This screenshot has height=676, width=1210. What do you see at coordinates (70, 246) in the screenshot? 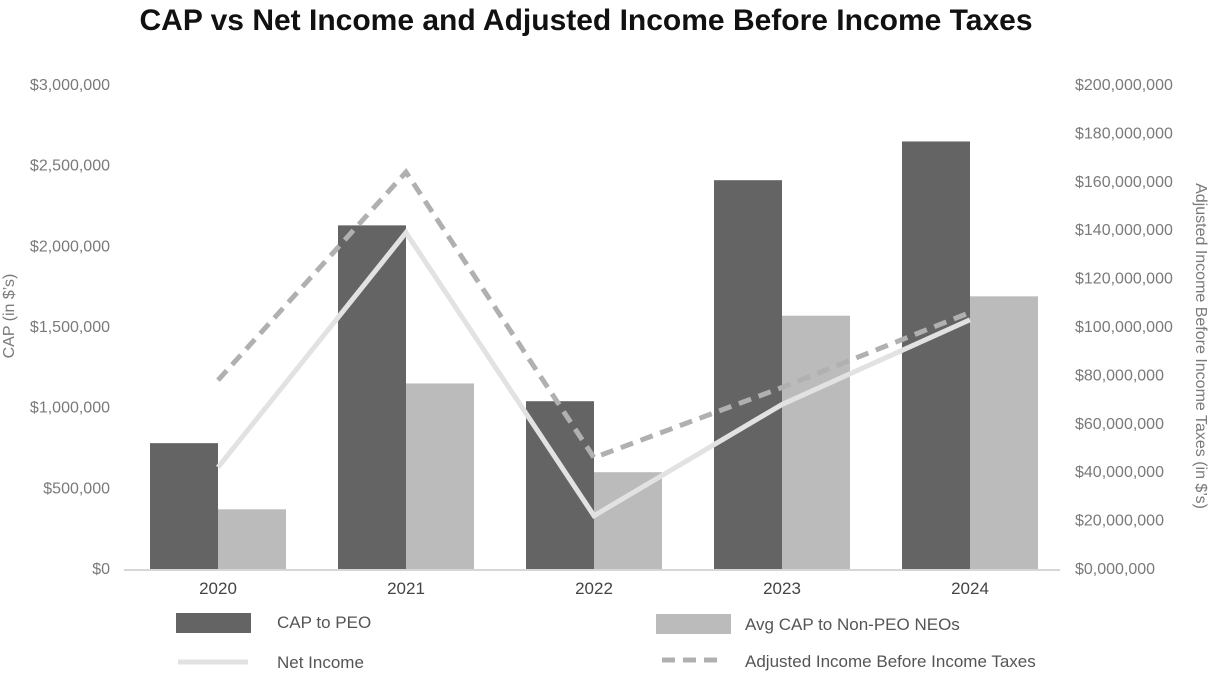
I see `left-tick-label: $2,000,000` at bounding box center [70, 246].